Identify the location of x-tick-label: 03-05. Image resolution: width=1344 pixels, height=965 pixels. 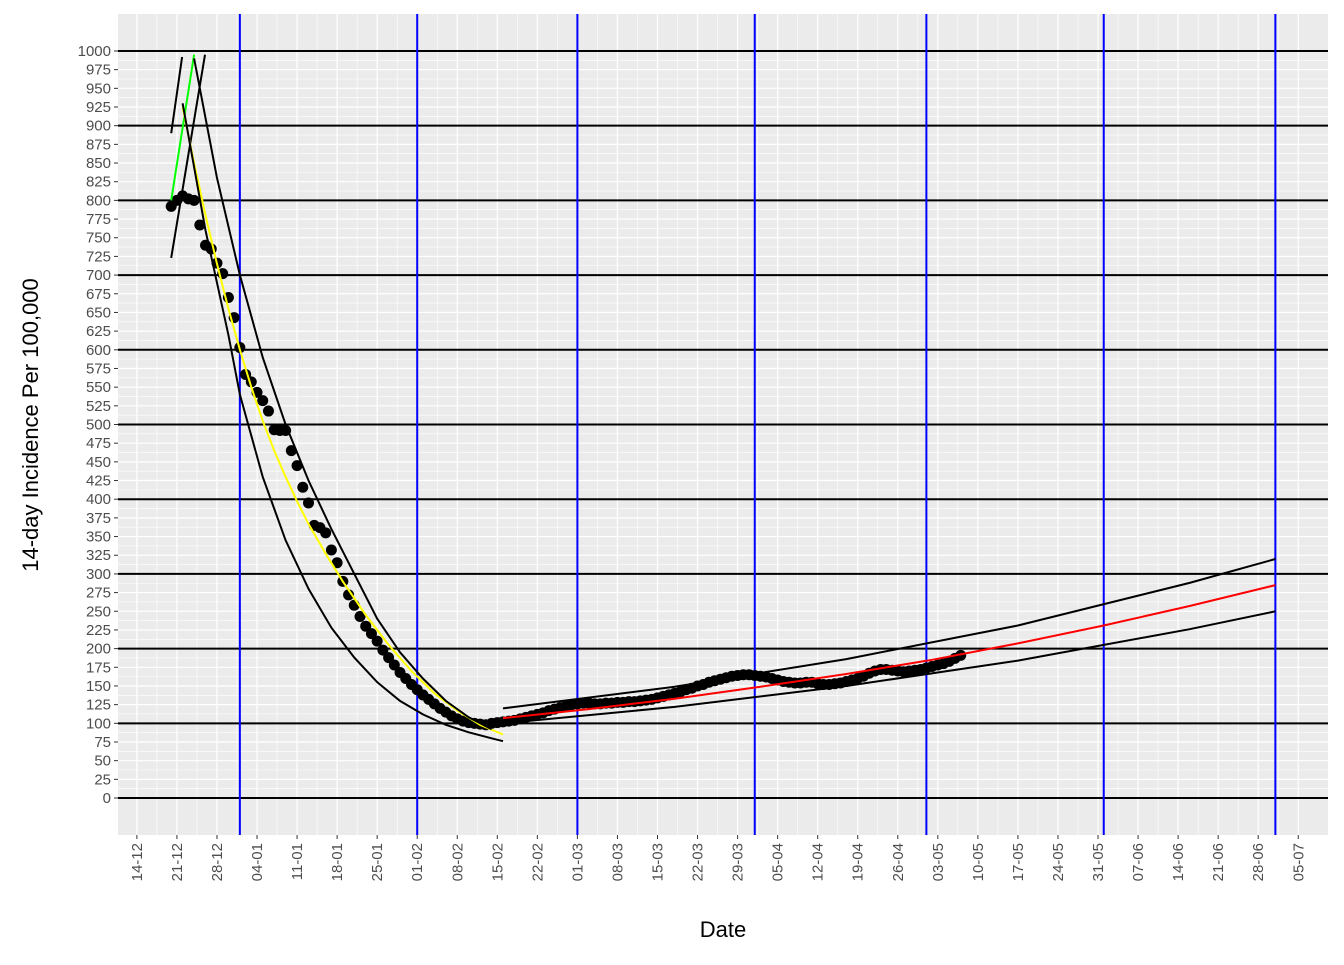
(938, 862).